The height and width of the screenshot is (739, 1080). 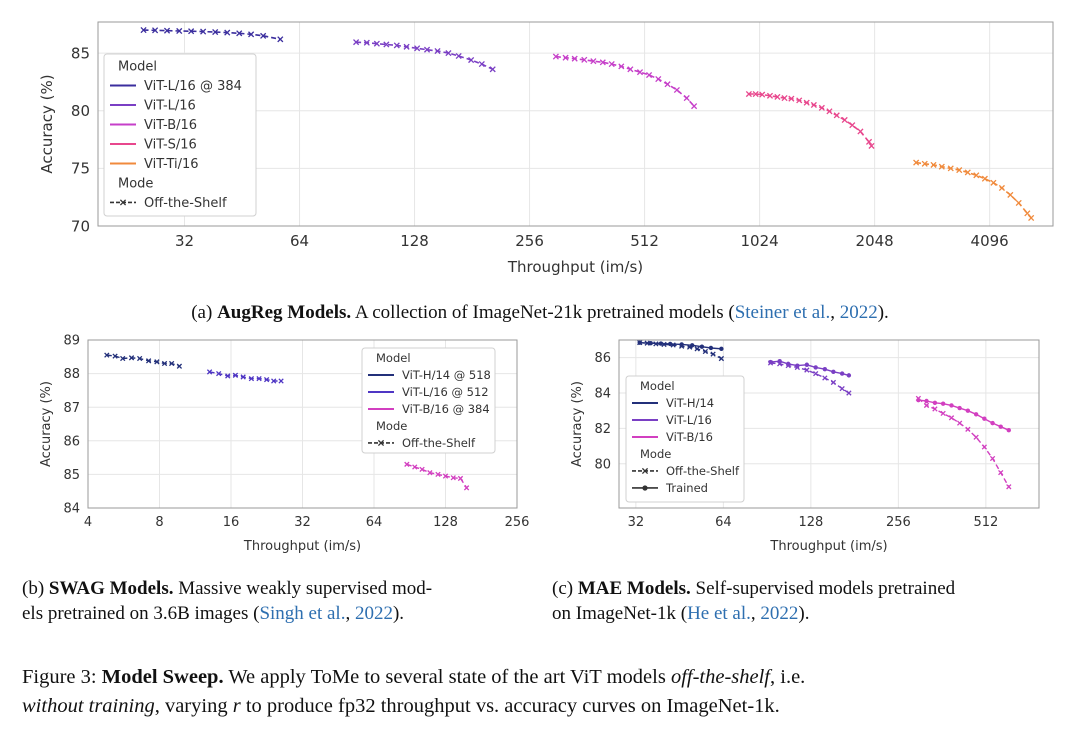 What do you see at coordinates (898, 522) in the screenshot?
I see `x-tick-label: 256` at bounding box center [898, 522].